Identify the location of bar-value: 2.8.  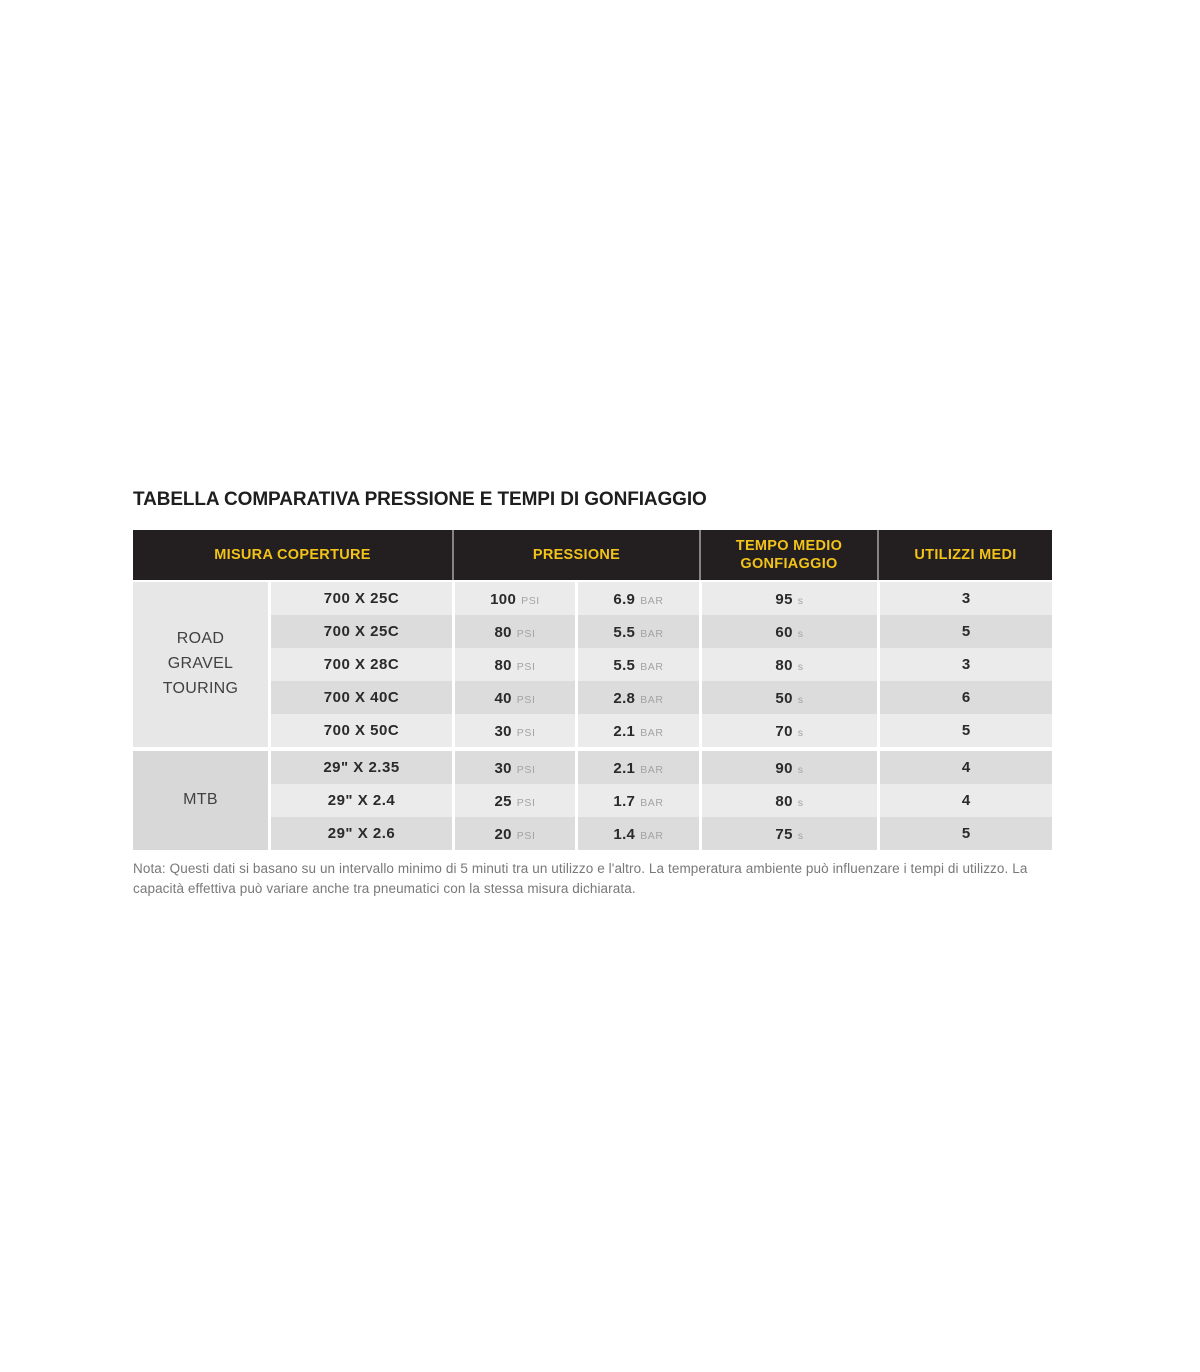
(624, 698).